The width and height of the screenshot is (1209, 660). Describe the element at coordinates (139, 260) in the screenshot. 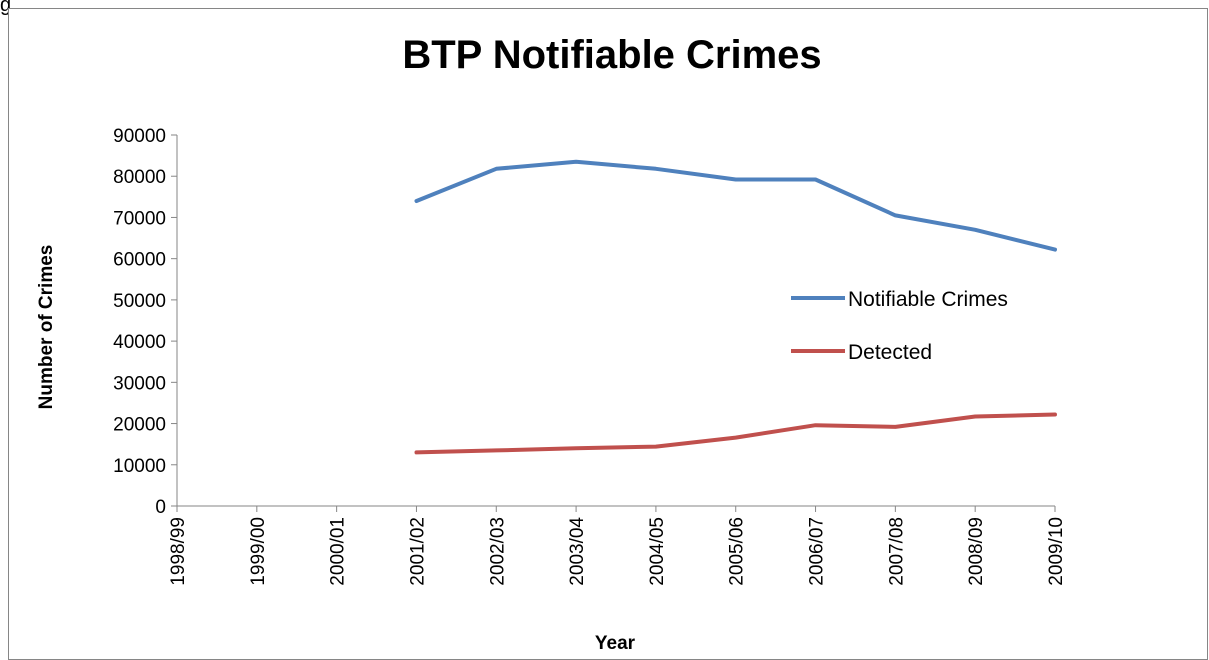

I see `y-tick-label: 60000` at that location.